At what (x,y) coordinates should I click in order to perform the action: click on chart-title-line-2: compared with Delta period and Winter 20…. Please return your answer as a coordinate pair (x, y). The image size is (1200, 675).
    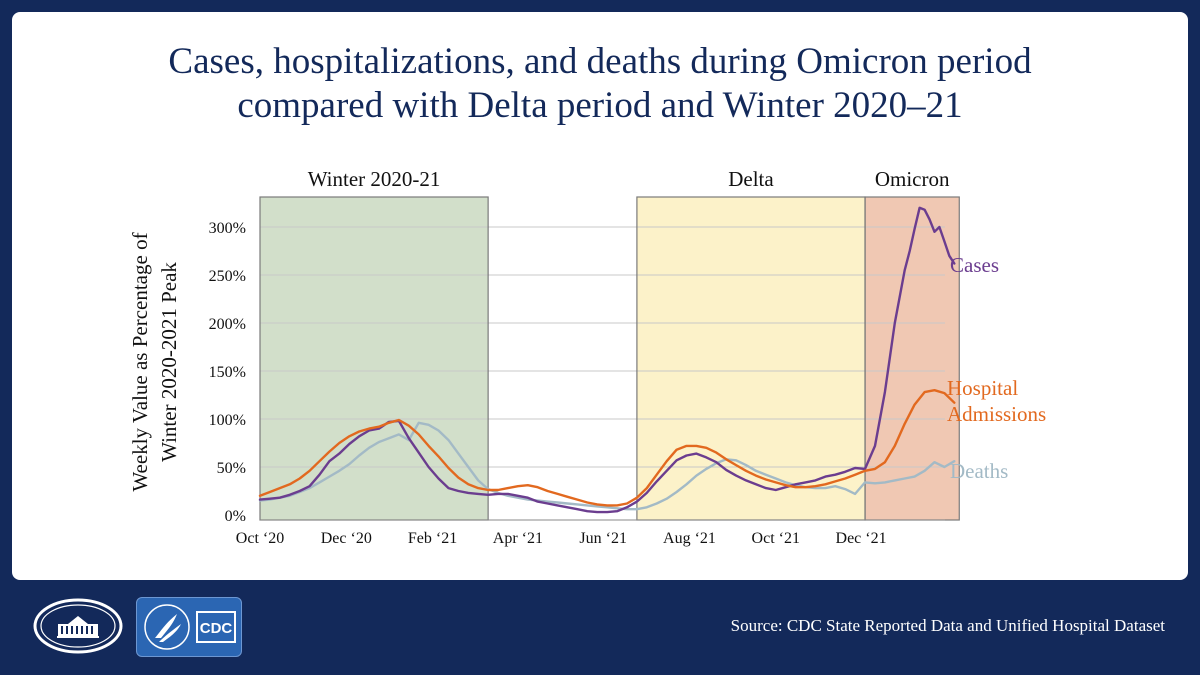
    Looking at the image, I should click on (600, 105).